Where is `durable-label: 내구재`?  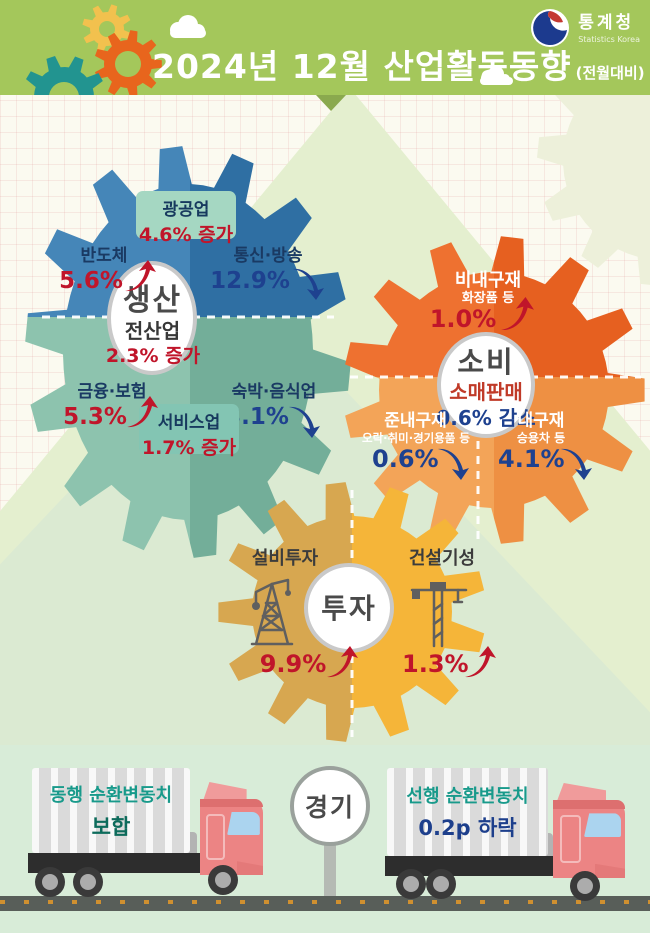
durable-label: 내구재 is located at coordinates (541, 421).